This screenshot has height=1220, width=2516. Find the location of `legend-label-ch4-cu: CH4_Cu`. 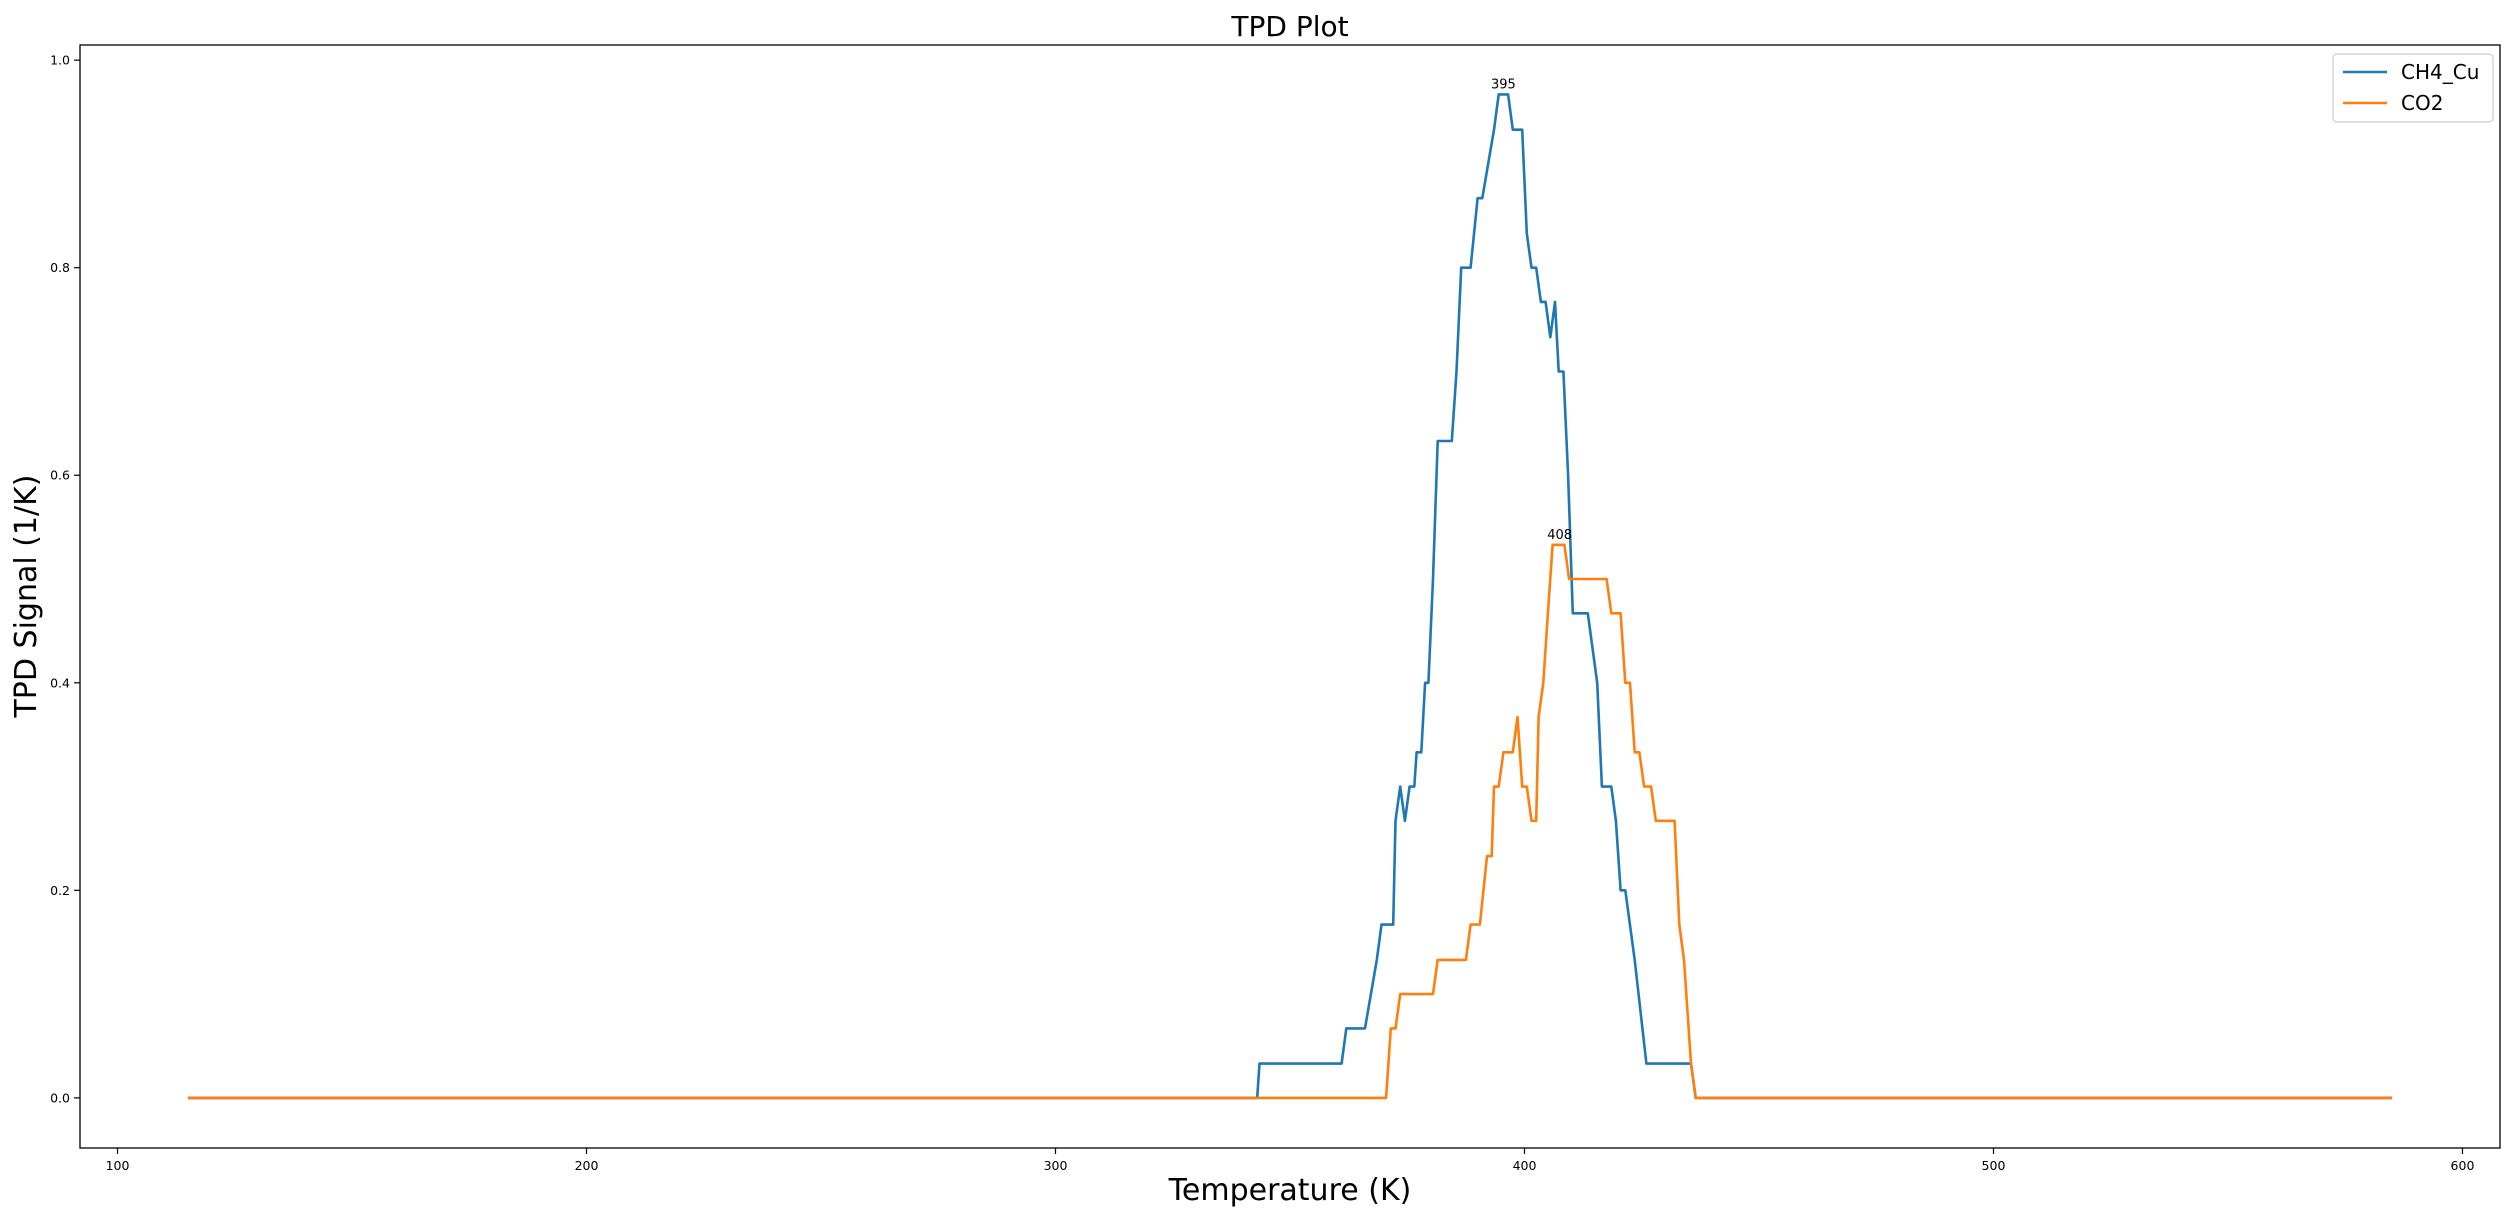

legend-label-ch4-cu: CH4_Cu is located at coordinates (2440, 72).